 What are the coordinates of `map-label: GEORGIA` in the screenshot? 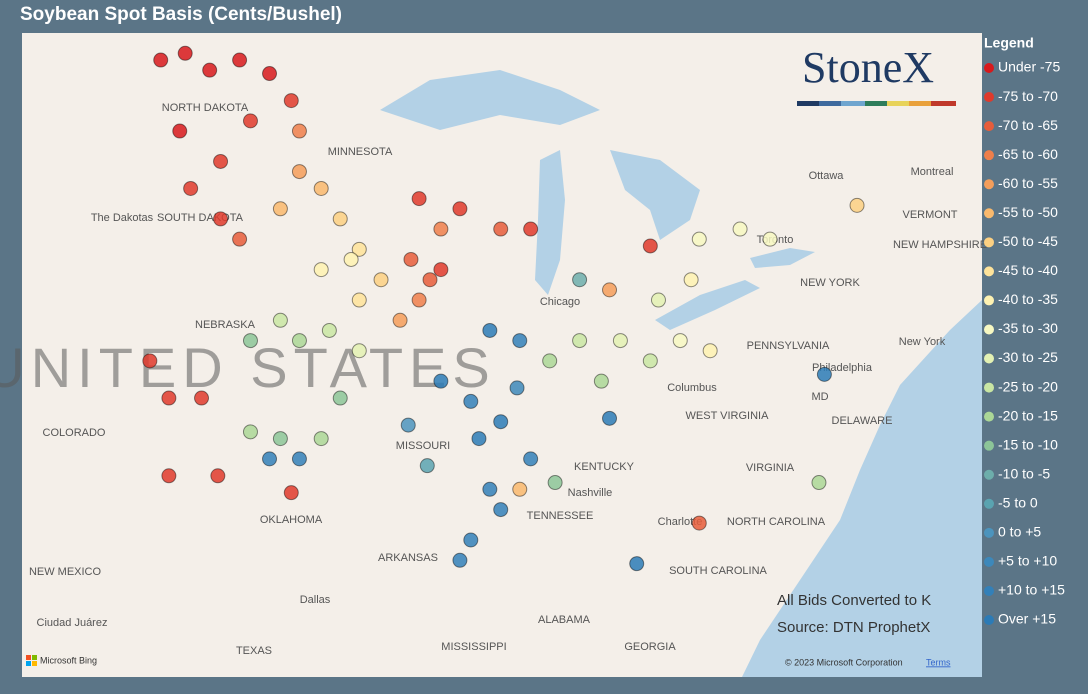 It's located at (650, 647).